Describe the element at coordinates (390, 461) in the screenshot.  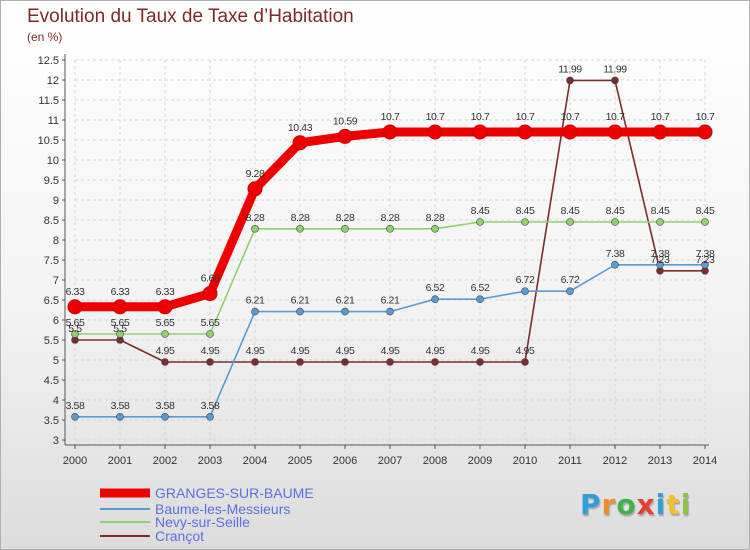
I see `x-tick-label: 2007` at that location.